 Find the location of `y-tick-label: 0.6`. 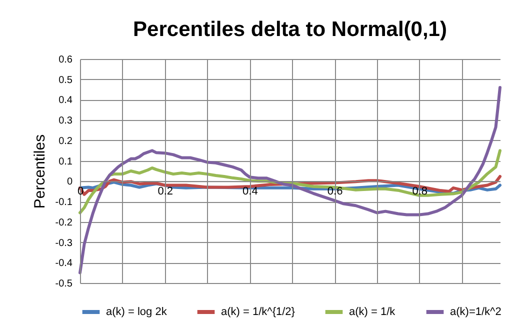

y-tick-label: 0.6 is located at coordinates (65, 60).